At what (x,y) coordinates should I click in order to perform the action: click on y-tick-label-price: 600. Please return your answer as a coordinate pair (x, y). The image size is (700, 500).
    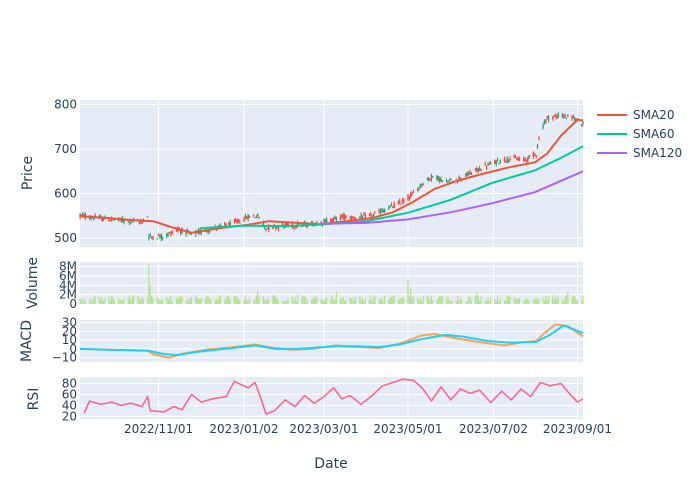
    Looking at the image, I should click on (65, 194).